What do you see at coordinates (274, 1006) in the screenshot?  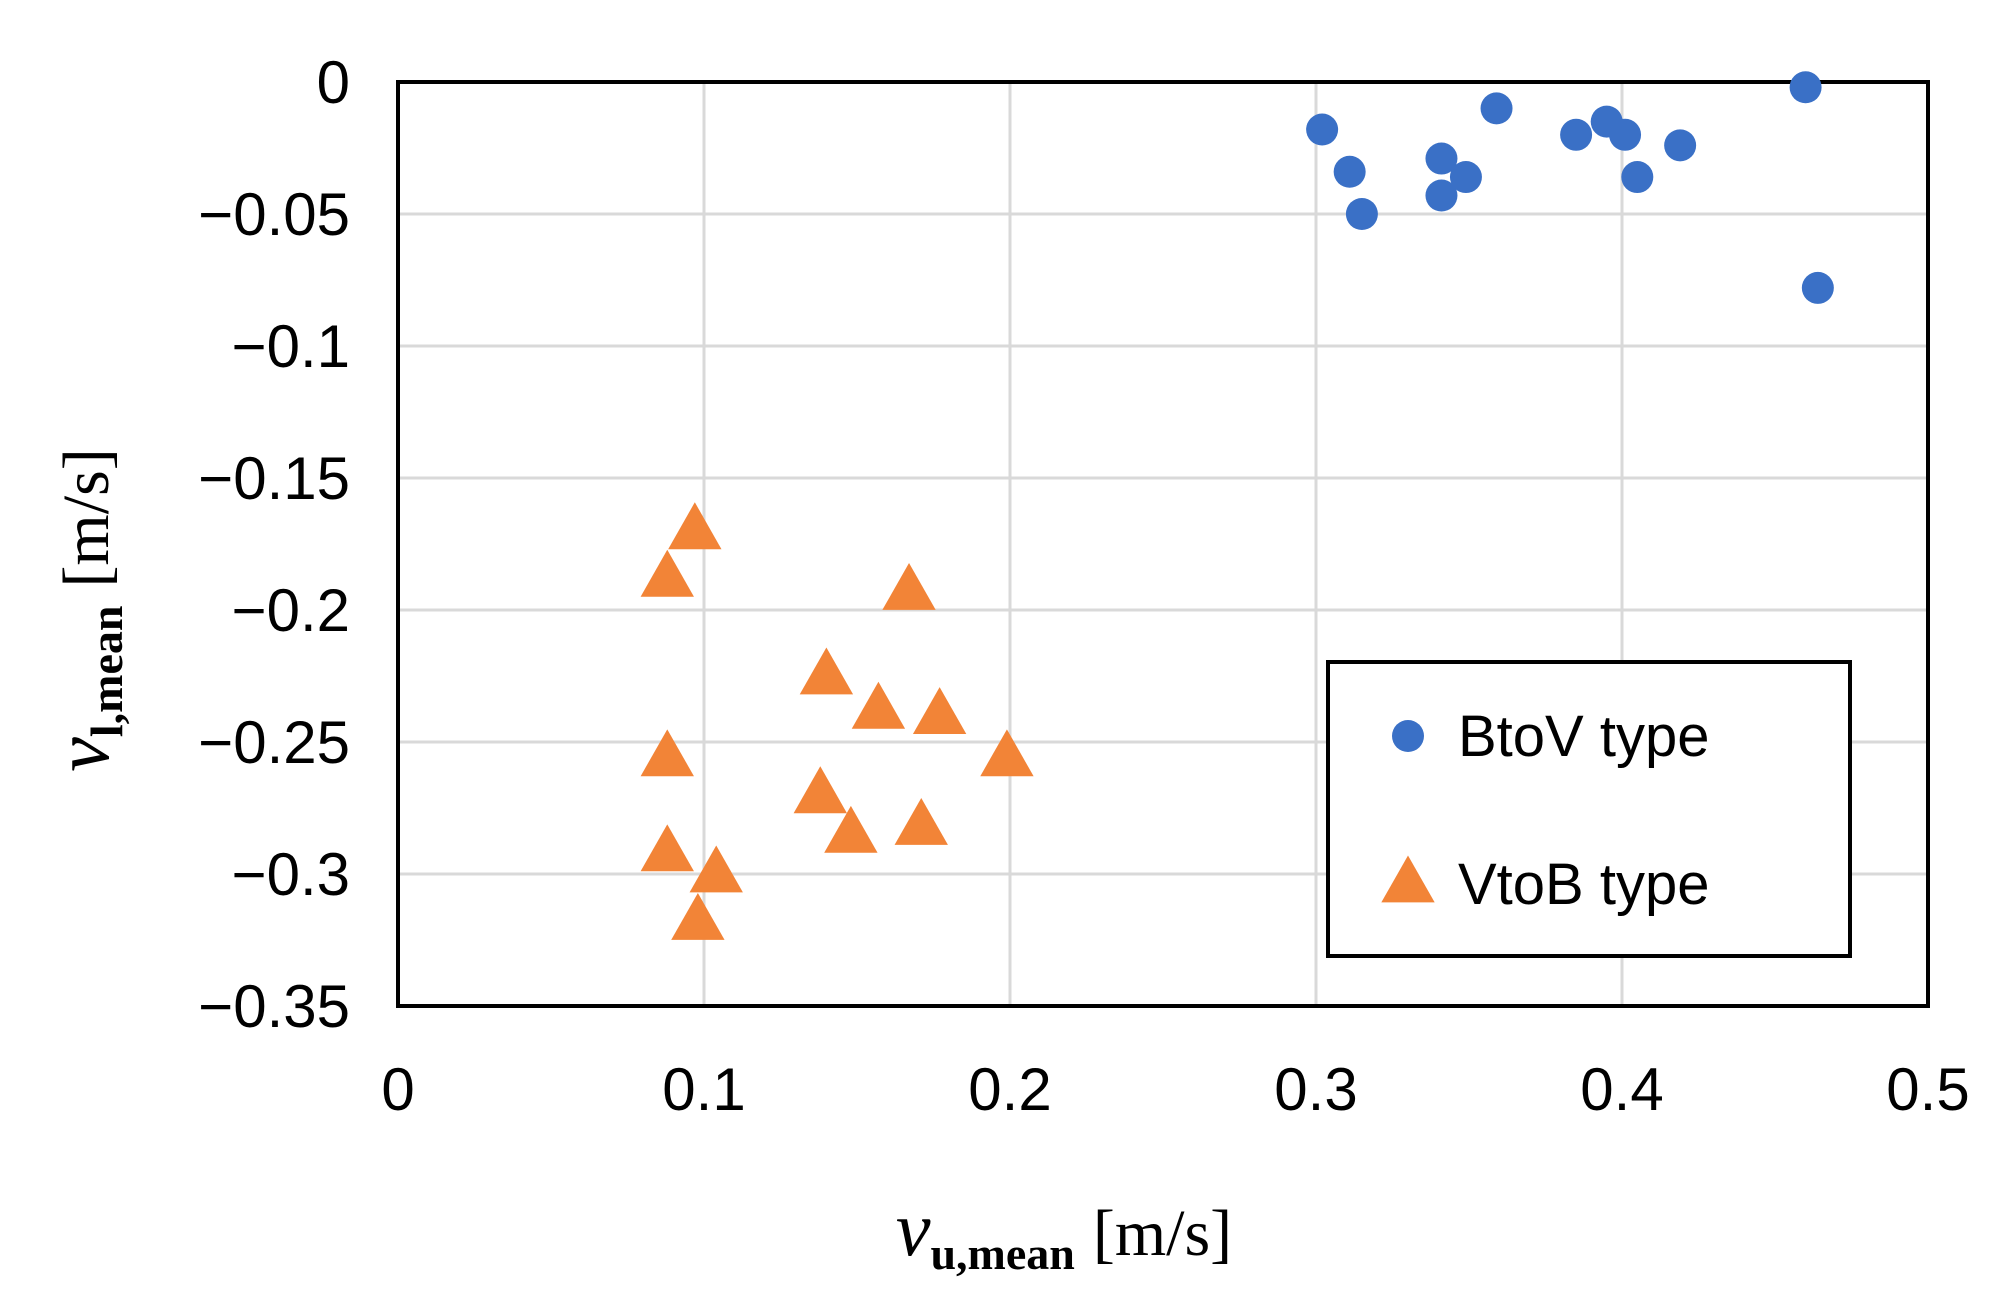 I see `y-tick-label: −0.35` at bounding box center [274, 1006].